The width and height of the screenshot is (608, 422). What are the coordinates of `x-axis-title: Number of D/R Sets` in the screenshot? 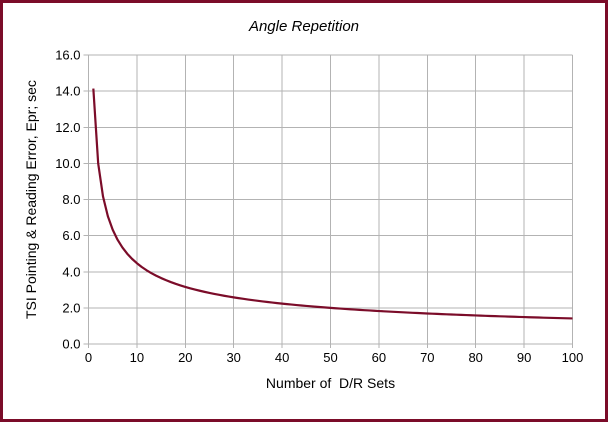 It's located at (330, 383).